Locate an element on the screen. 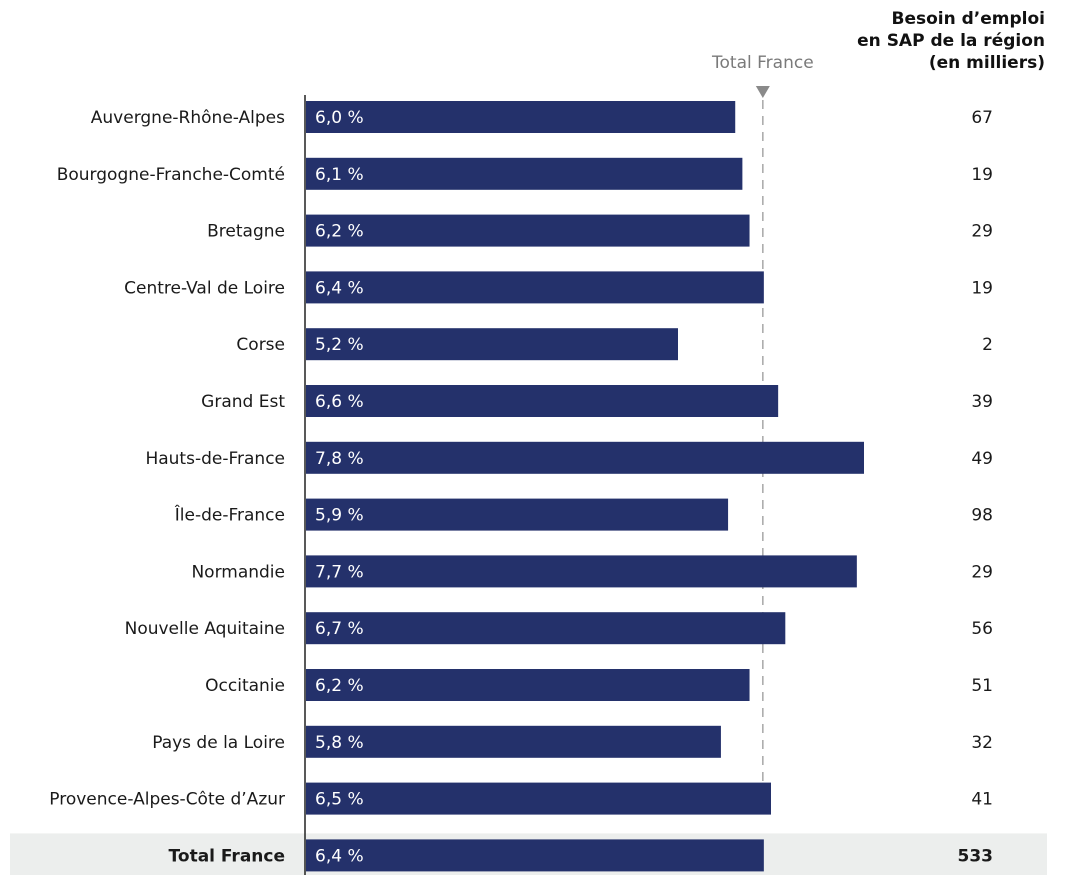 This screenshot has height=875, width=1077. bar-value-label: 6,5 % is located at coordinates (339, 800).